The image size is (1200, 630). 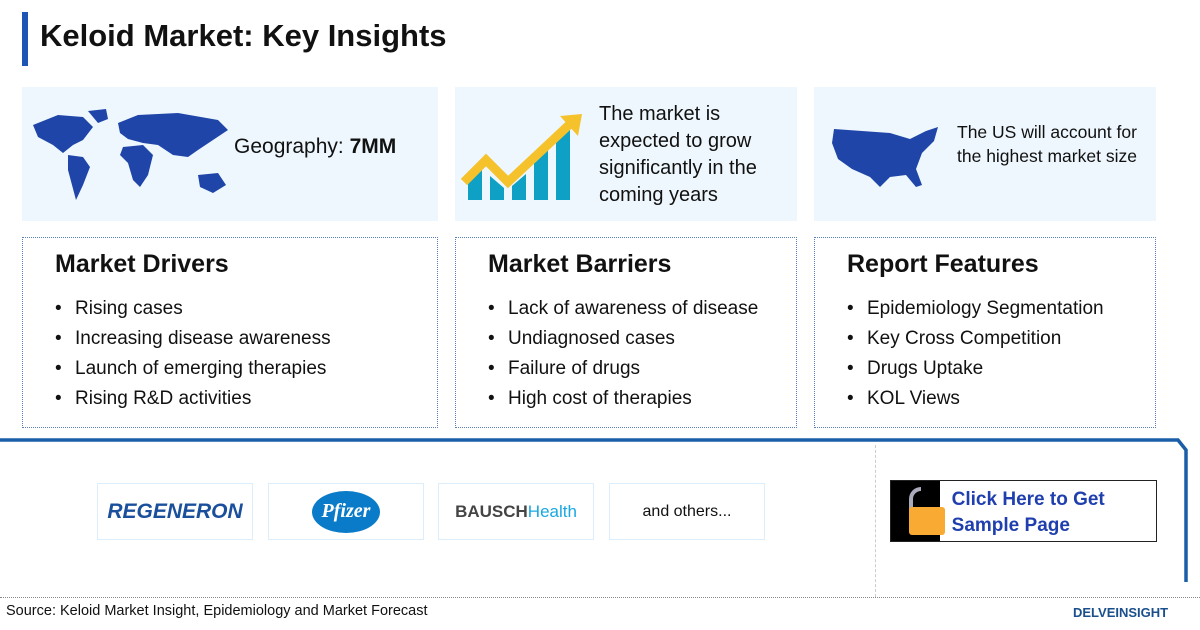 I want to click on cta-text: Click Here to Get Sample Page, so click(x=1028, y=512).